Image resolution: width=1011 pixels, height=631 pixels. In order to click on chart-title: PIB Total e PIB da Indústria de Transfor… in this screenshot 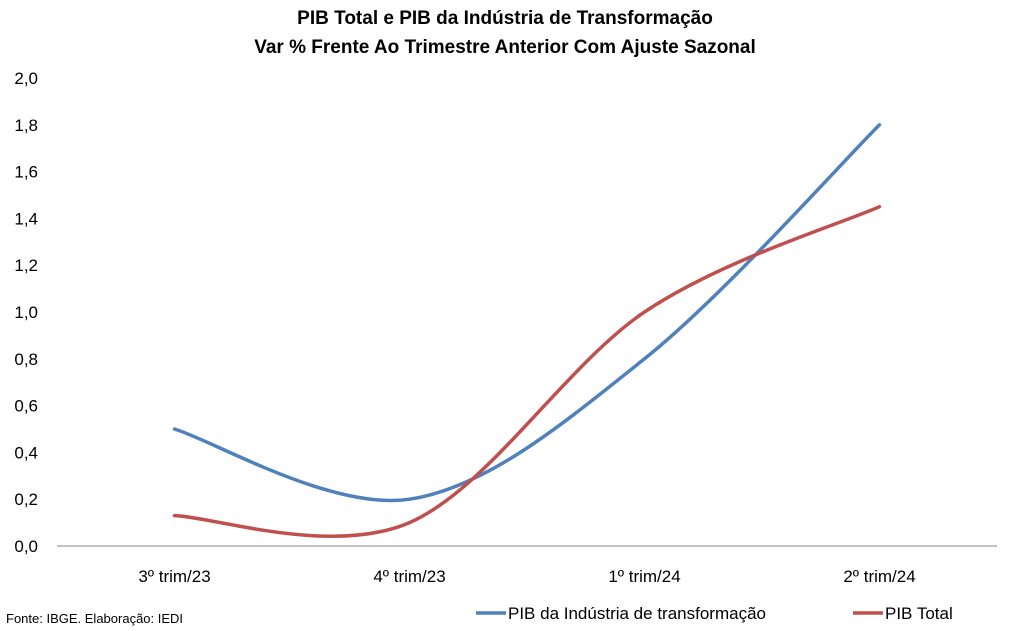, I will do `click(505, 18)`.